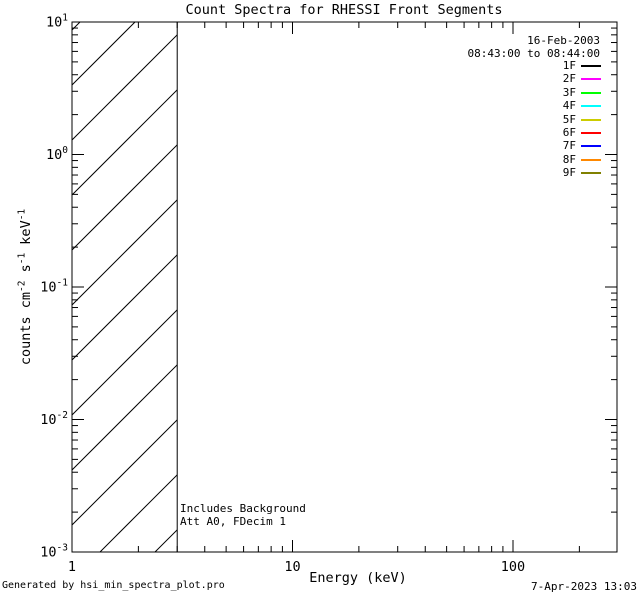  Describe the element at coordinates (292, 567) in the screenshot. I see `x-tick-label: 10` at that location.